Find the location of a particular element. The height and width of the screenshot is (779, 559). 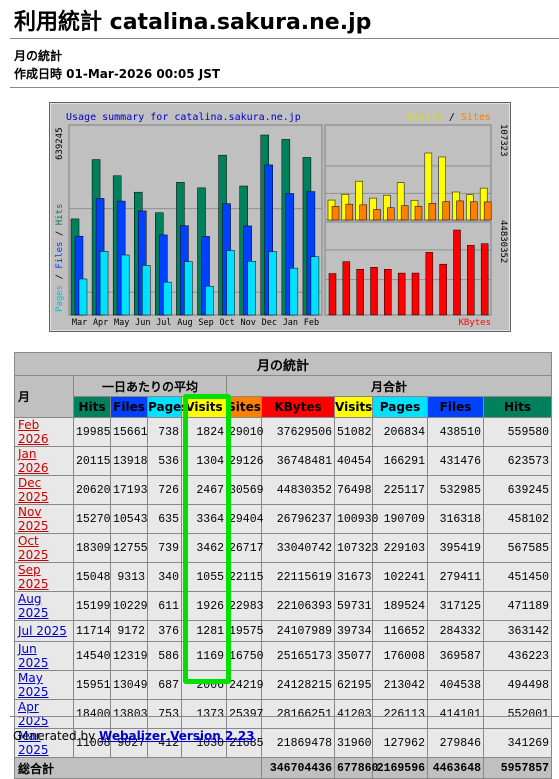

cell-d-visits: 1304 is located at coordinates (204, 461).